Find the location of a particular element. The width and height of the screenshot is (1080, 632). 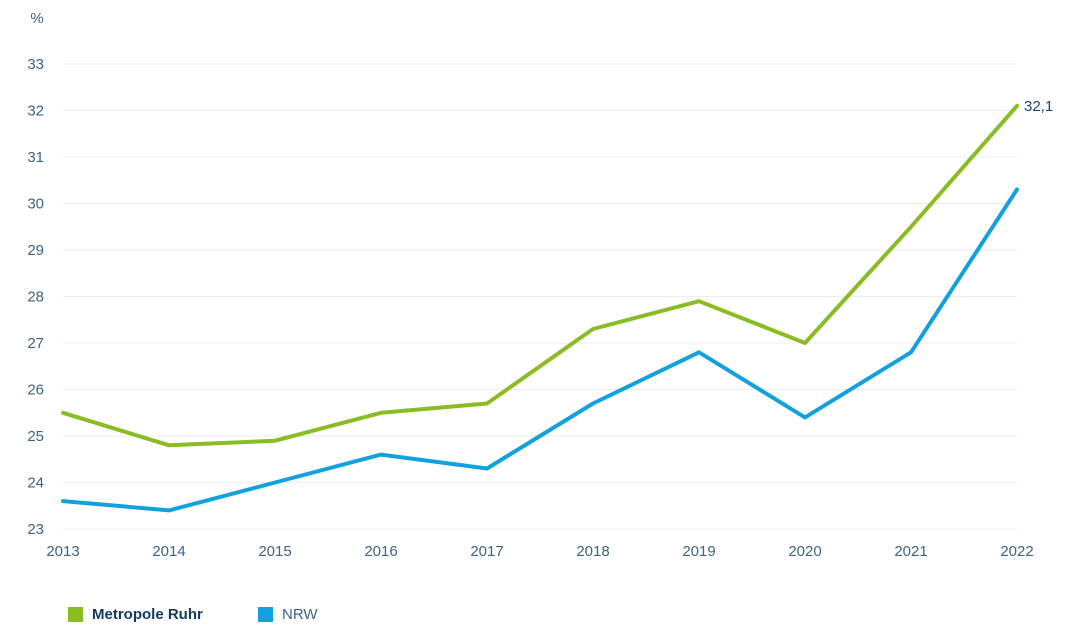

legend-swatch-nrw is located at coordinates (265, 614).